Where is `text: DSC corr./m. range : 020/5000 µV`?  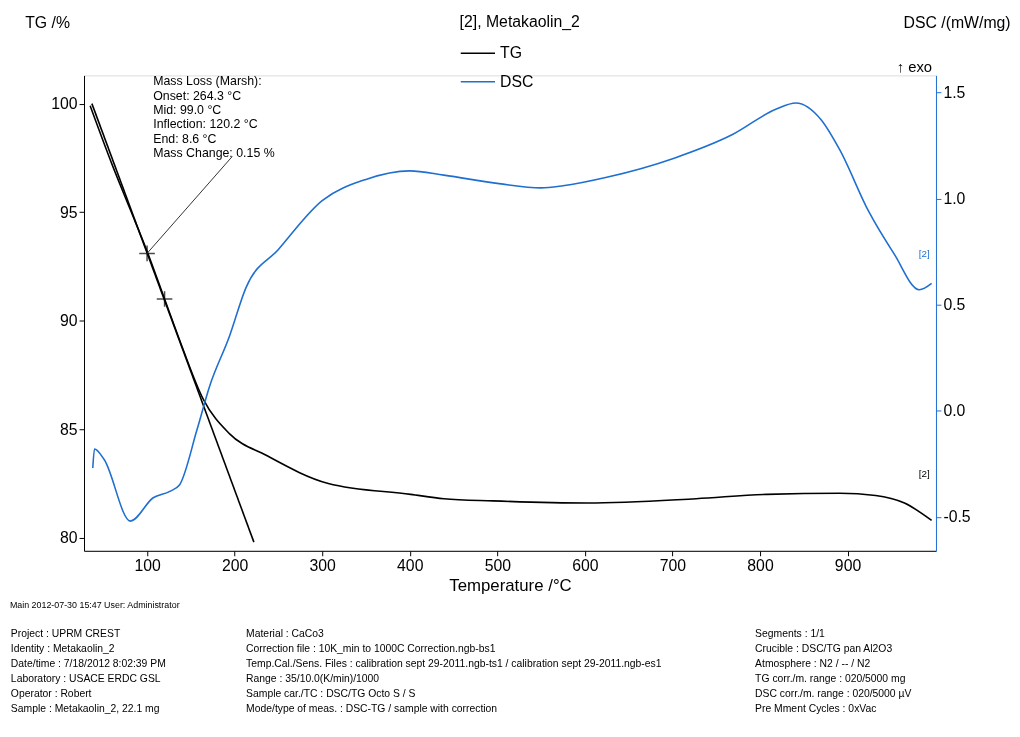
text: DSC corr./m. range : 020/5000 µV is located at coordinates (833, 693).